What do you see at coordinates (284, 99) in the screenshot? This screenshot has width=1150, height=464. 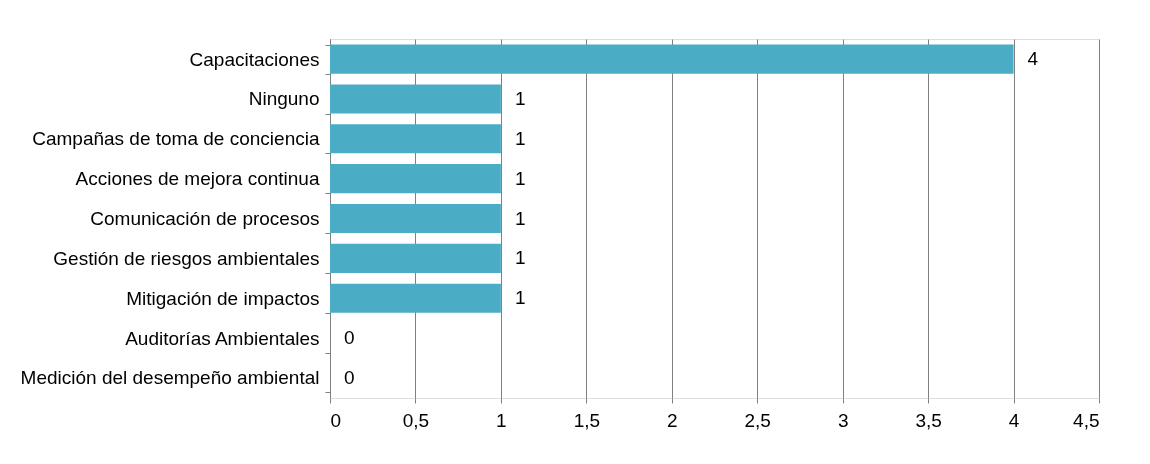 I see `y-tick-label: Ninguno` at bounding box center [284, 99].